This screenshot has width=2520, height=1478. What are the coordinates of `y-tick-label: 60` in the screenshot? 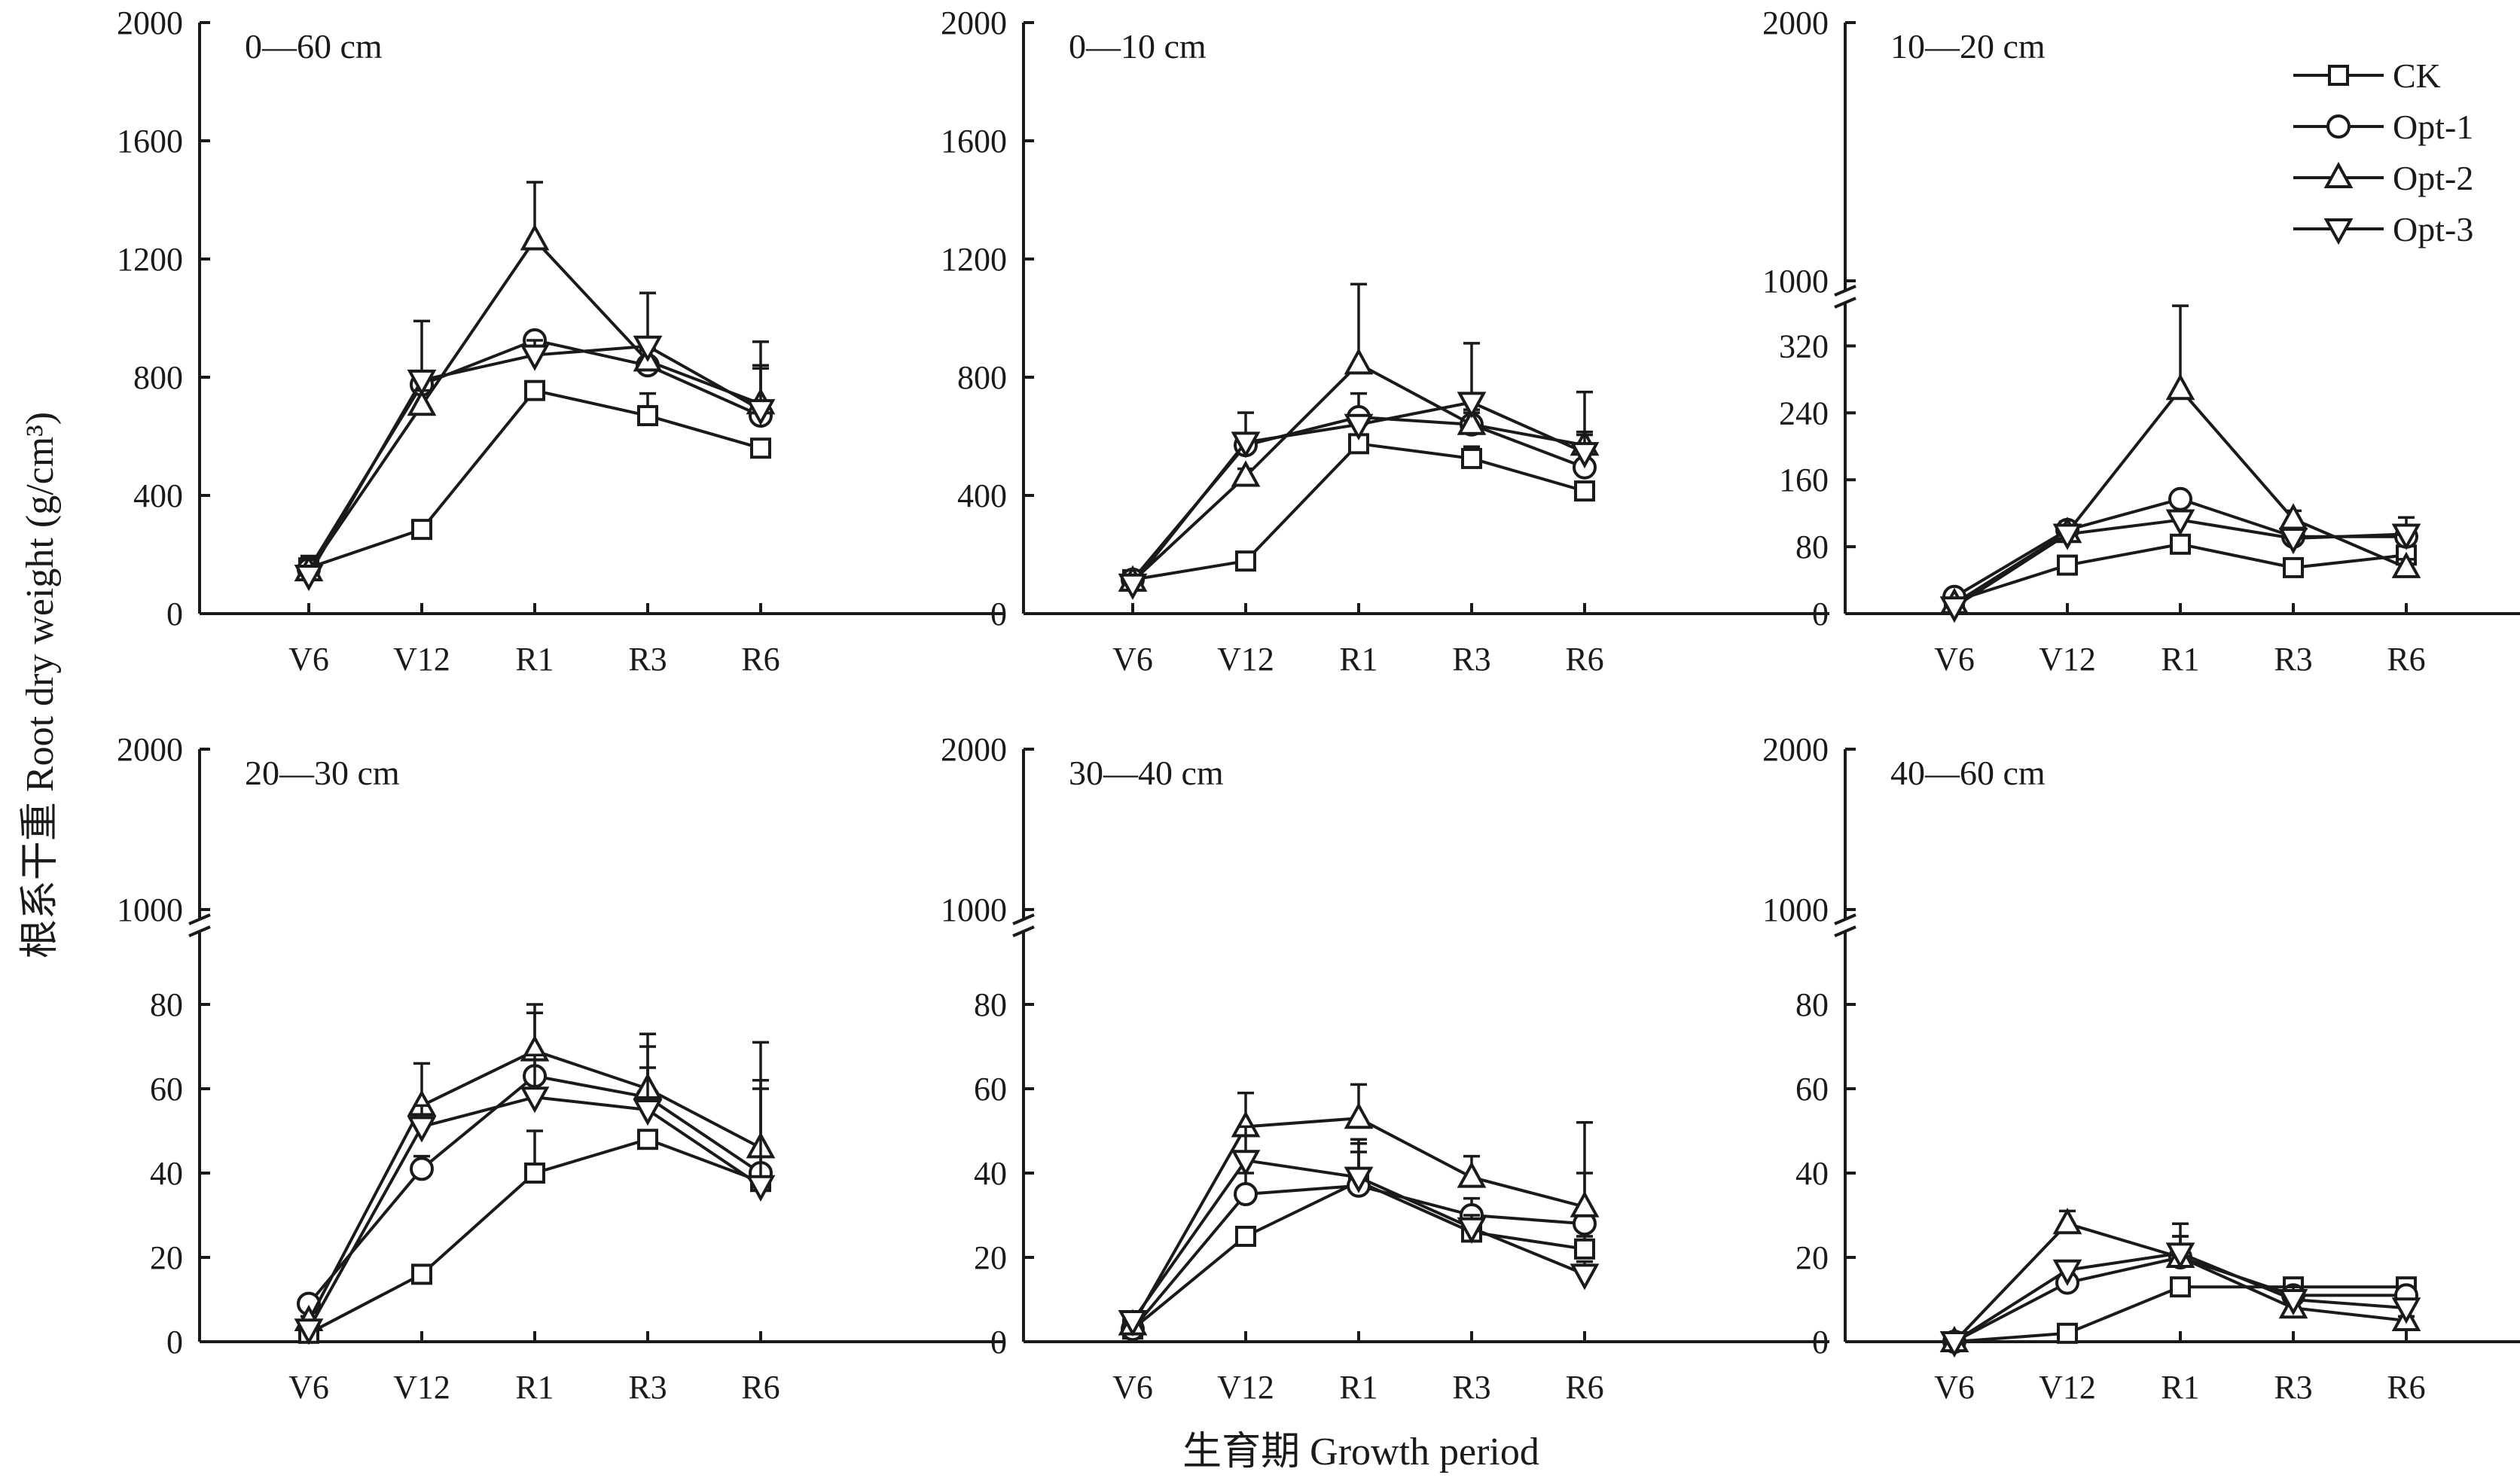 It's located at (166, 1089).